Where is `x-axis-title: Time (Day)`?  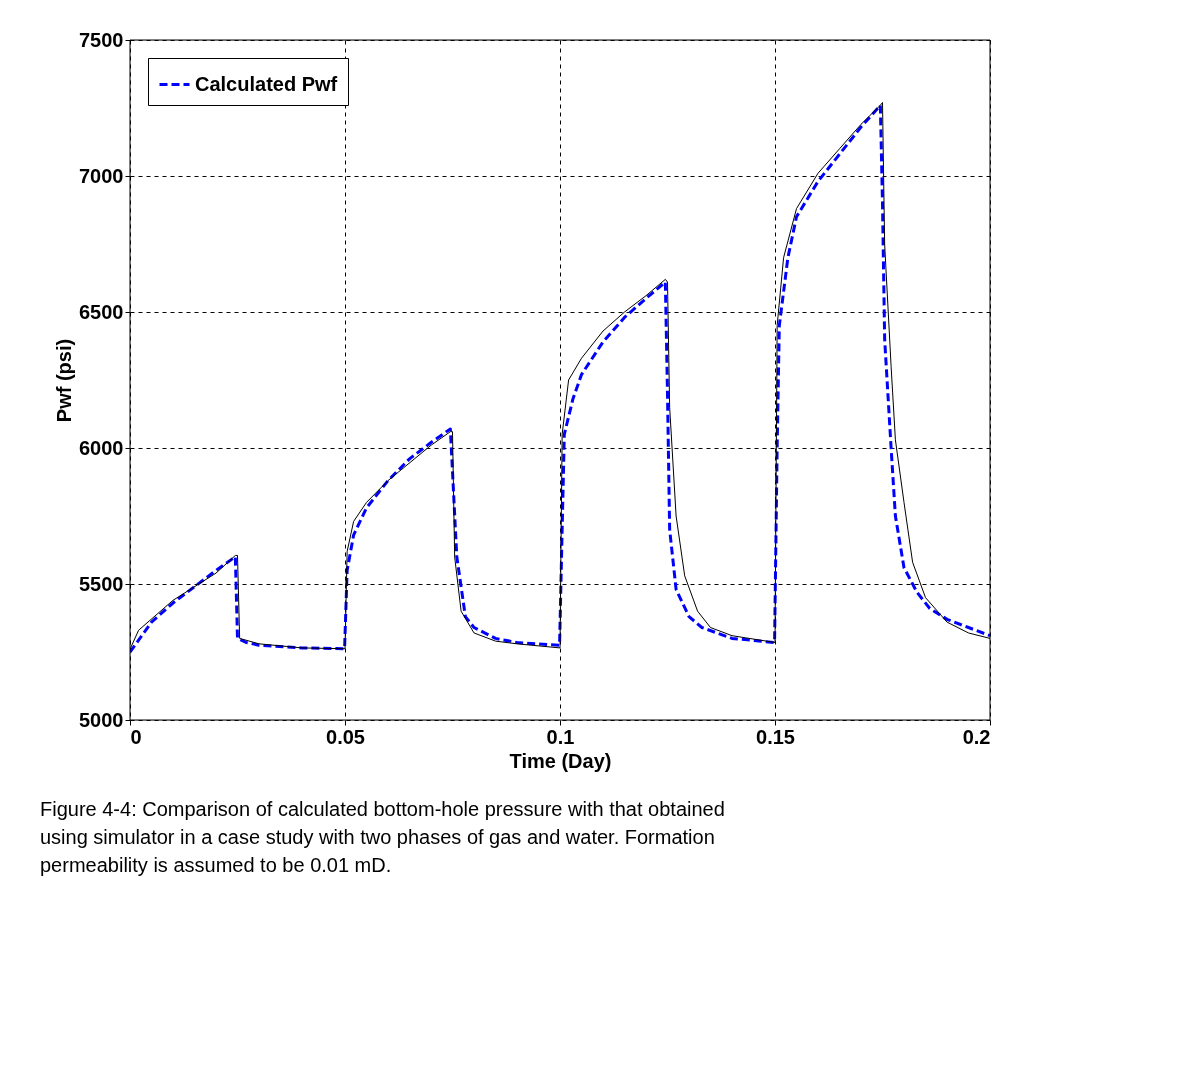 x-axis-title: Time (Day) is located at coordinates (560, 760).